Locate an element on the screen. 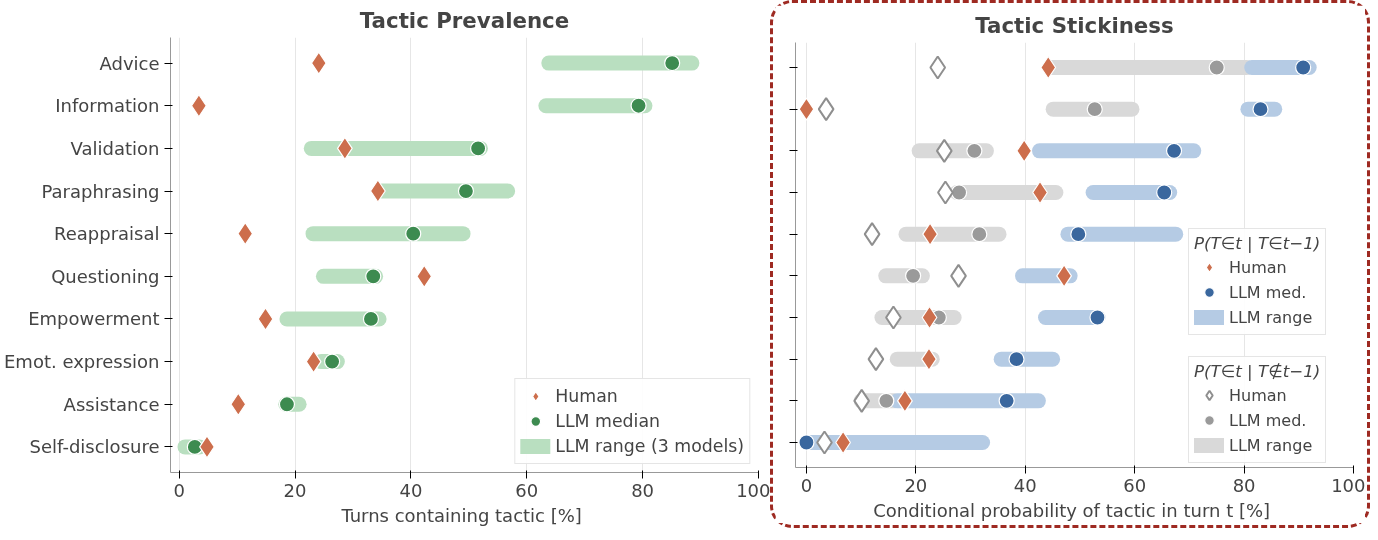 This screenshot has height=540, width=1378. y-tick-label: Reappraisal is located at coordinates (107, 234).